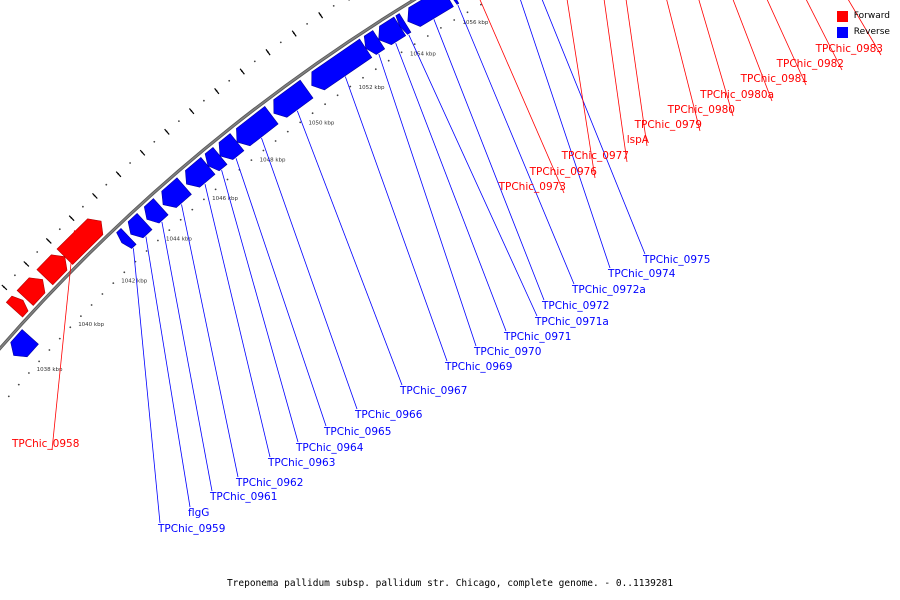  What do you see at coordinates (91, 325) in the screenshot?
I see `tick-label: 1040 kbp` at bounding box center [91, 325].